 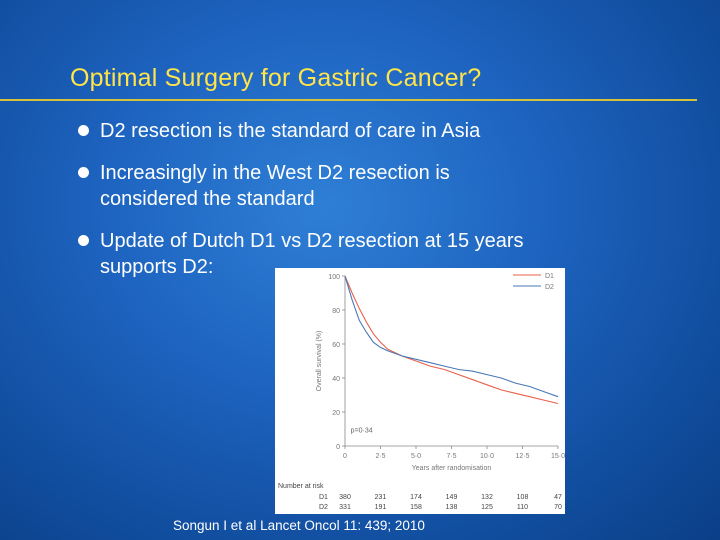 I want to click on risk-cell: 47, so click(x=558, y=497).